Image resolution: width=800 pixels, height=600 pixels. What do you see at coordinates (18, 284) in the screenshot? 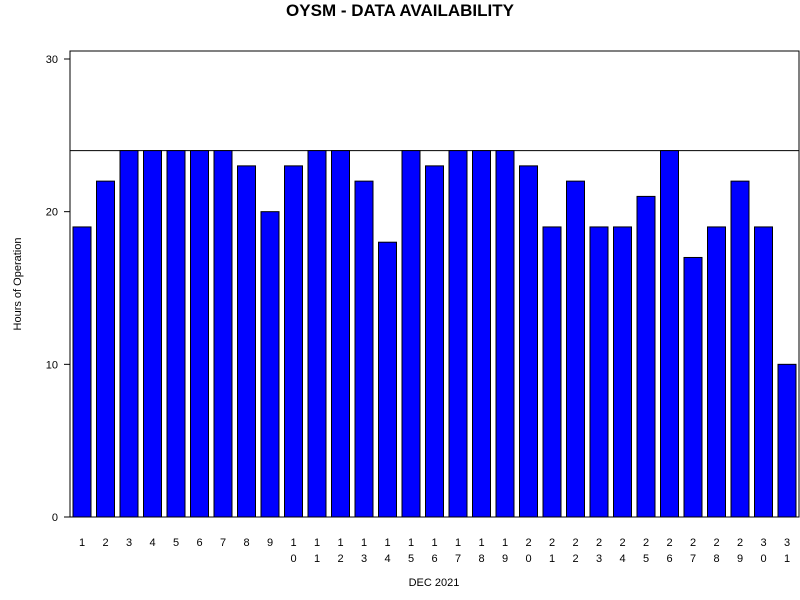
I see `y-axis-label: Hours of Operation` at bounding box center [18, 284].